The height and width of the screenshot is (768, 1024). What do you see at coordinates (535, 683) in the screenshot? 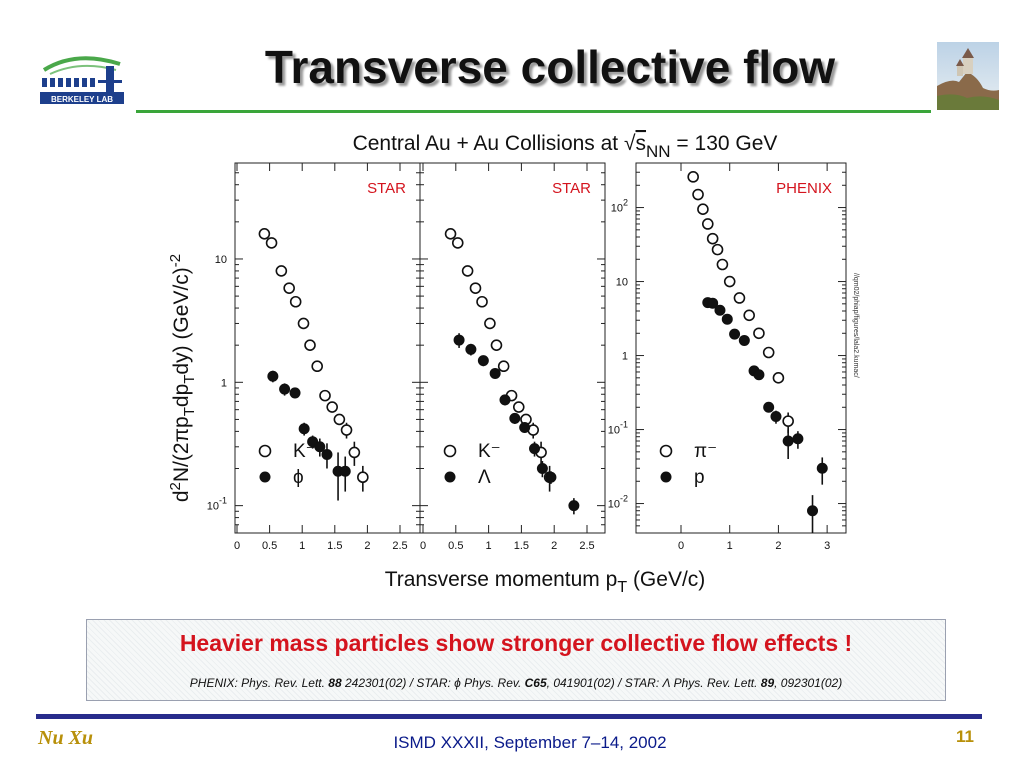
I see `reference-fragment: C65` at bounding box center [535, 683].